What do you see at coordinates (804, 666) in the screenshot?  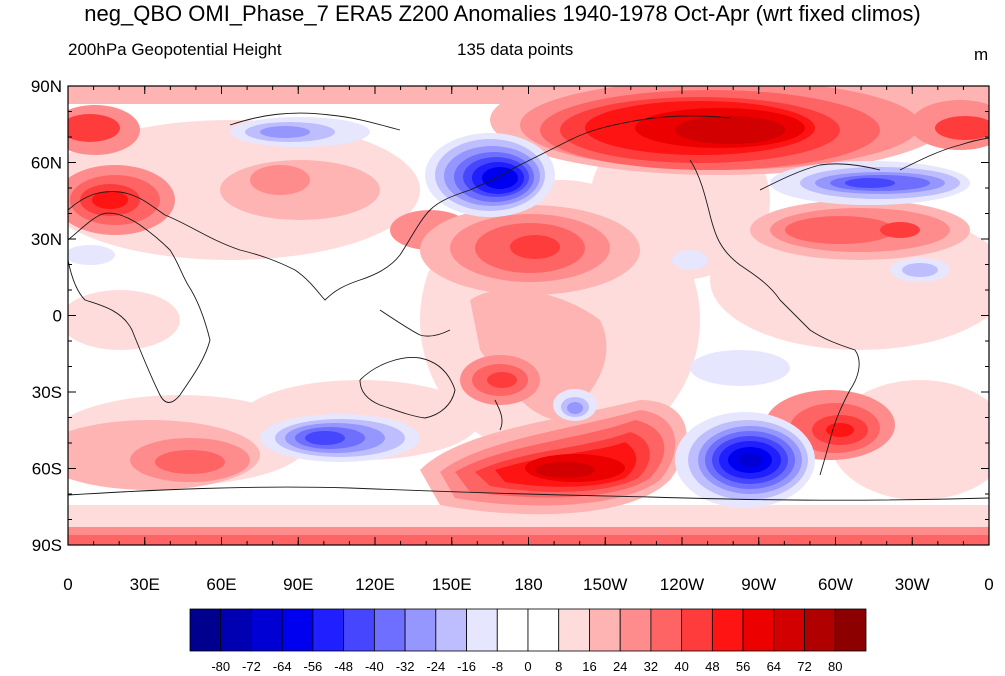 I see `colorbar-label: 72` at bounding box center [804, 666].